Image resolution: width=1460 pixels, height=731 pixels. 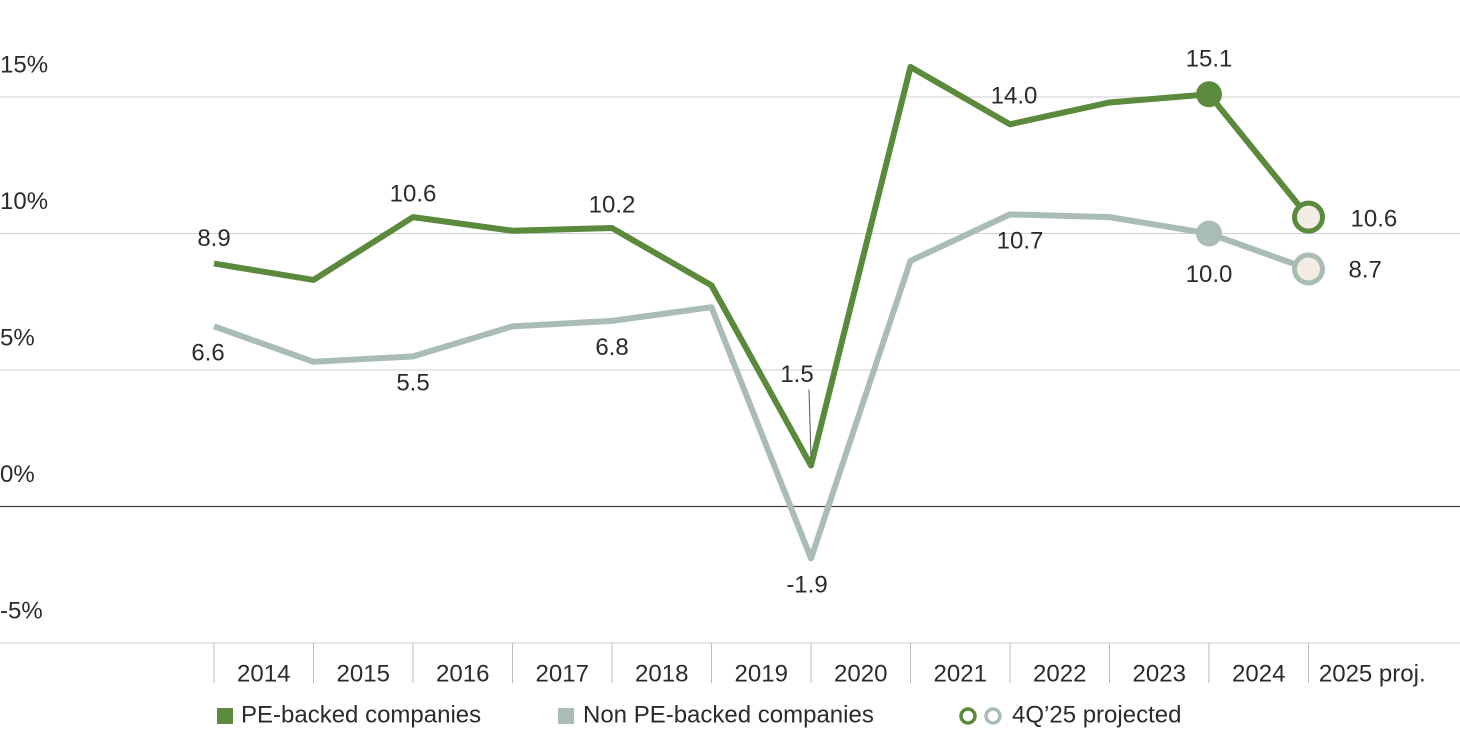 What do you see at coordinates (462, 673) in the screenshot?
I see `x-tick-label: 2016` at bounding box center [462, 673].